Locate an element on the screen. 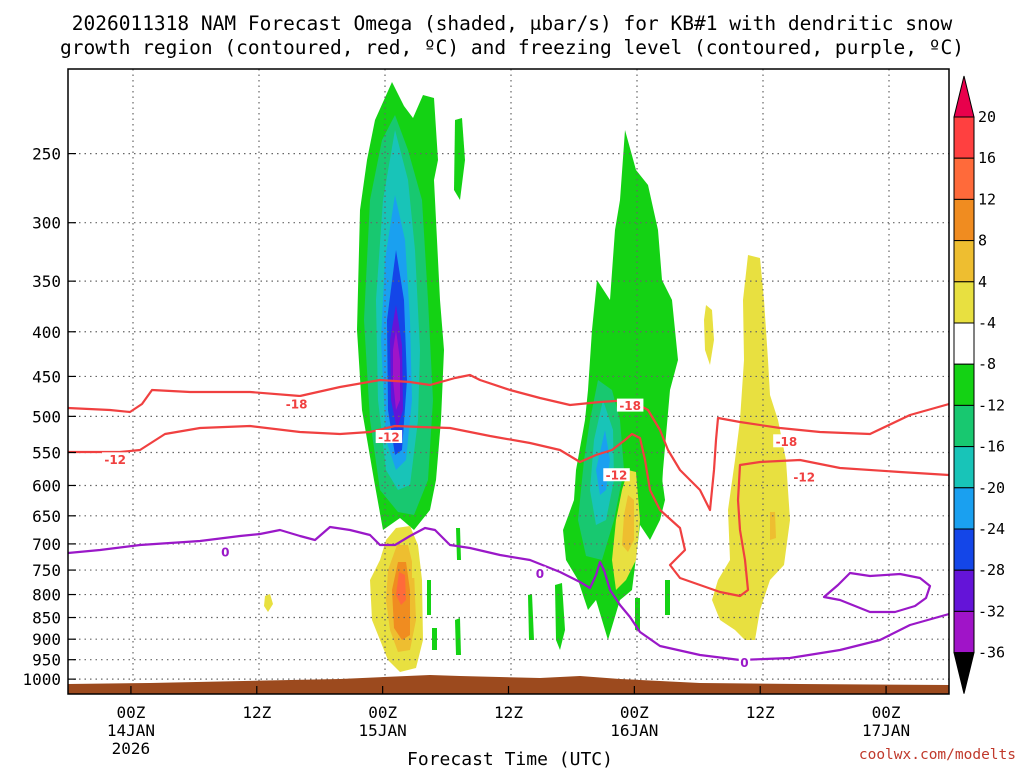  y-tick-label: 550 is located at coordinates (46, 452).